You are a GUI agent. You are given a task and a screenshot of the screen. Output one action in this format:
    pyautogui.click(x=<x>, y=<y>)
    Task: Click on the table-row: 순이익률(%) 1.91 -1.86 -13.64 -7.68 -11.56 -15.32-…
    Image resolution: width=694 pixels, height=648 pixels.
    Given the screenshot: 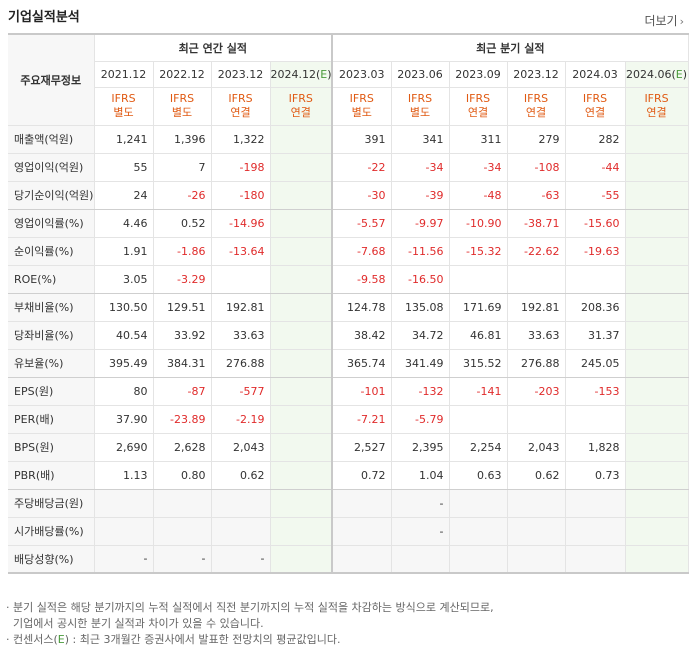 What is the action you would take?
    pyautogui.click(x=348, y=251)
    